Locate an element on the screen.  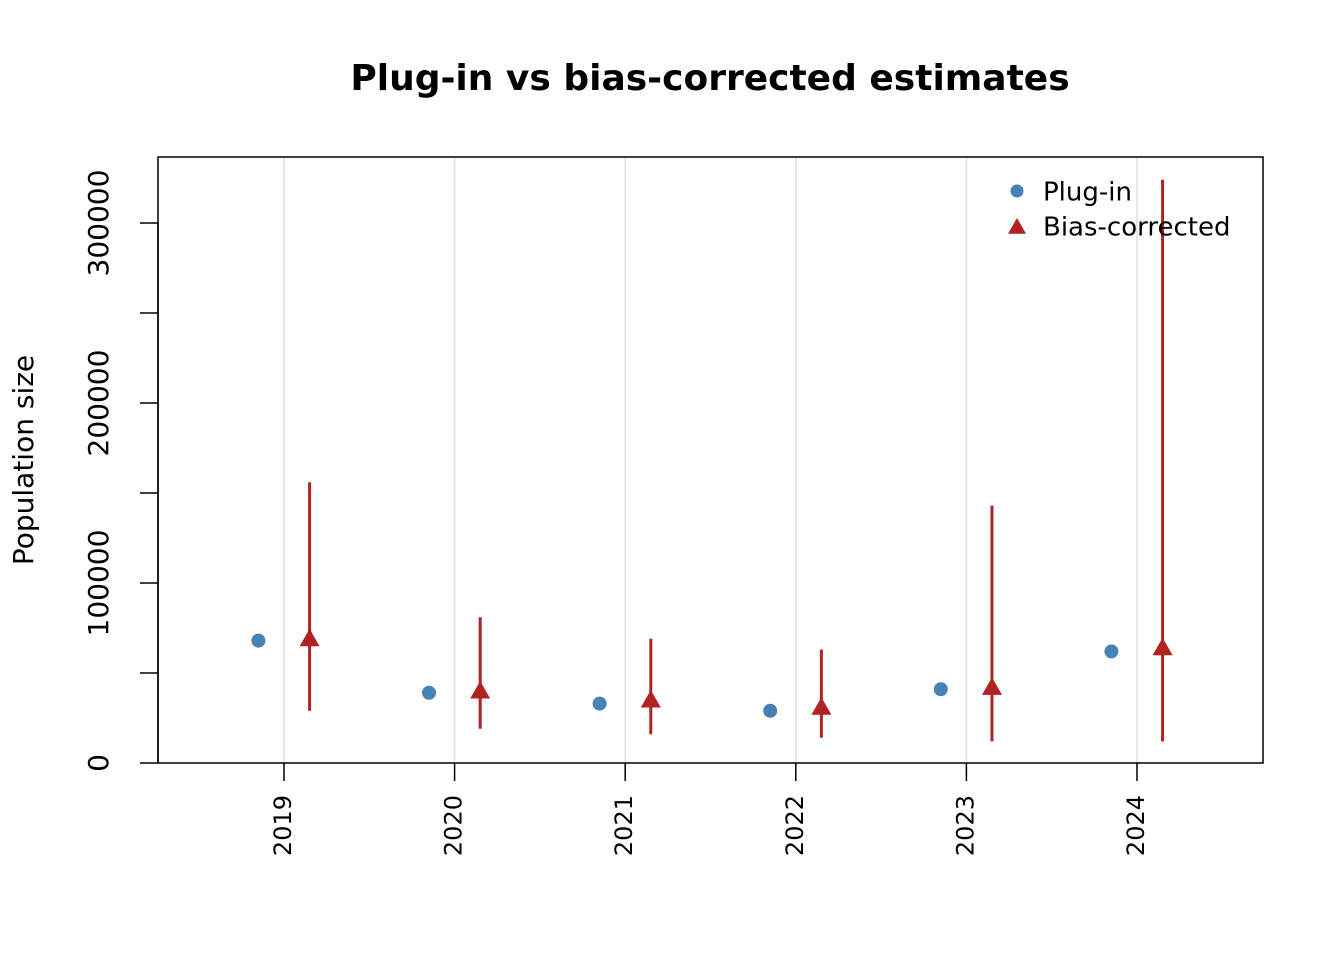
x-tick-label: 2023 is located at coordinates (965, 825).